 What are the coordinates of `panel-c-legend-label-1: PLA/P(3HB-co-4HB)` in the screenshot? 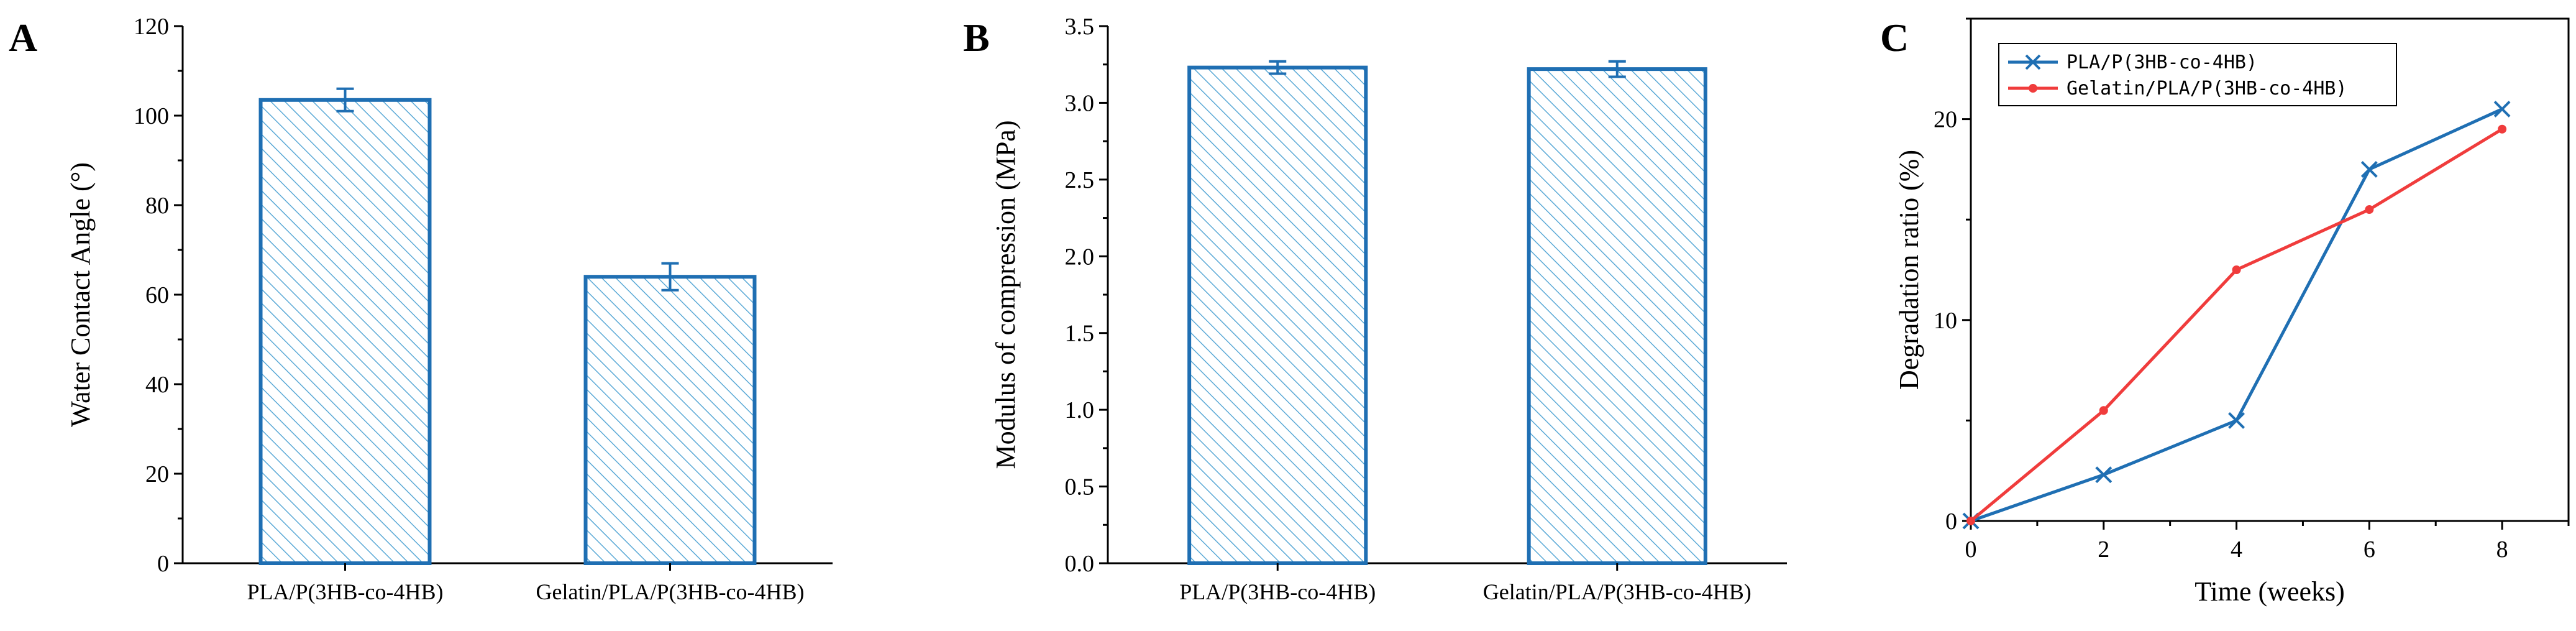 It's located at (2162, 62).